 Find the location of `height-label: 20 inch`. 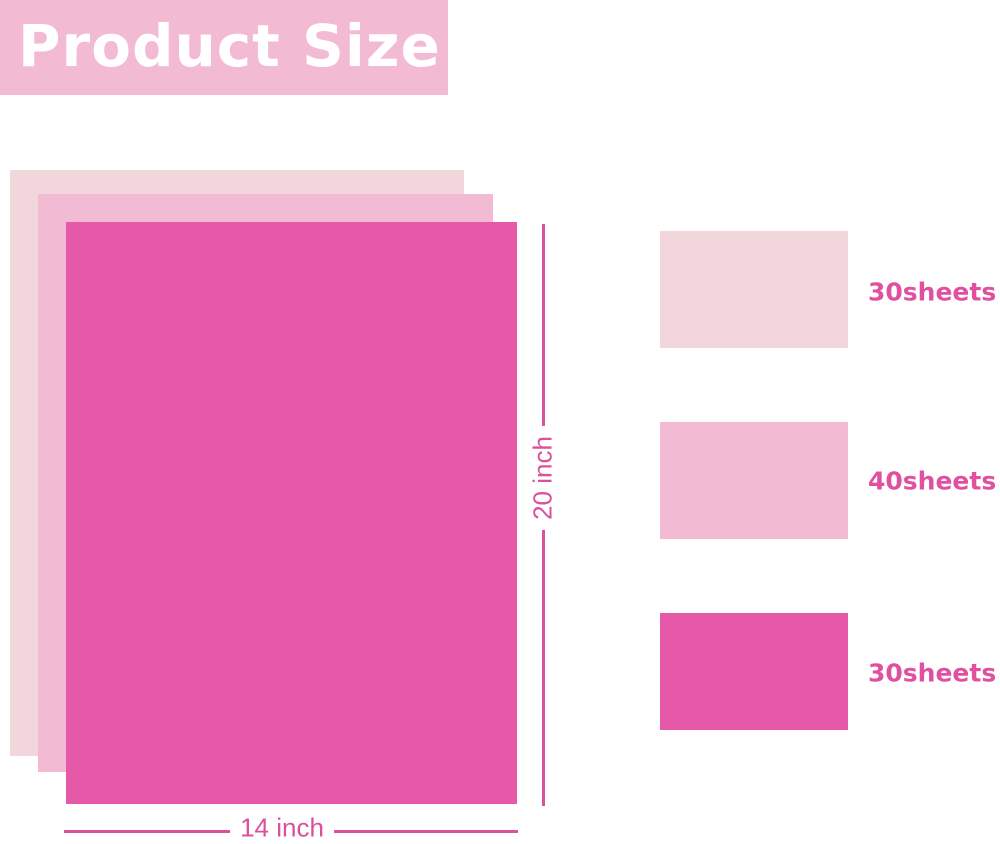

height-label: 20 inch is located at coordinates (543, 478).